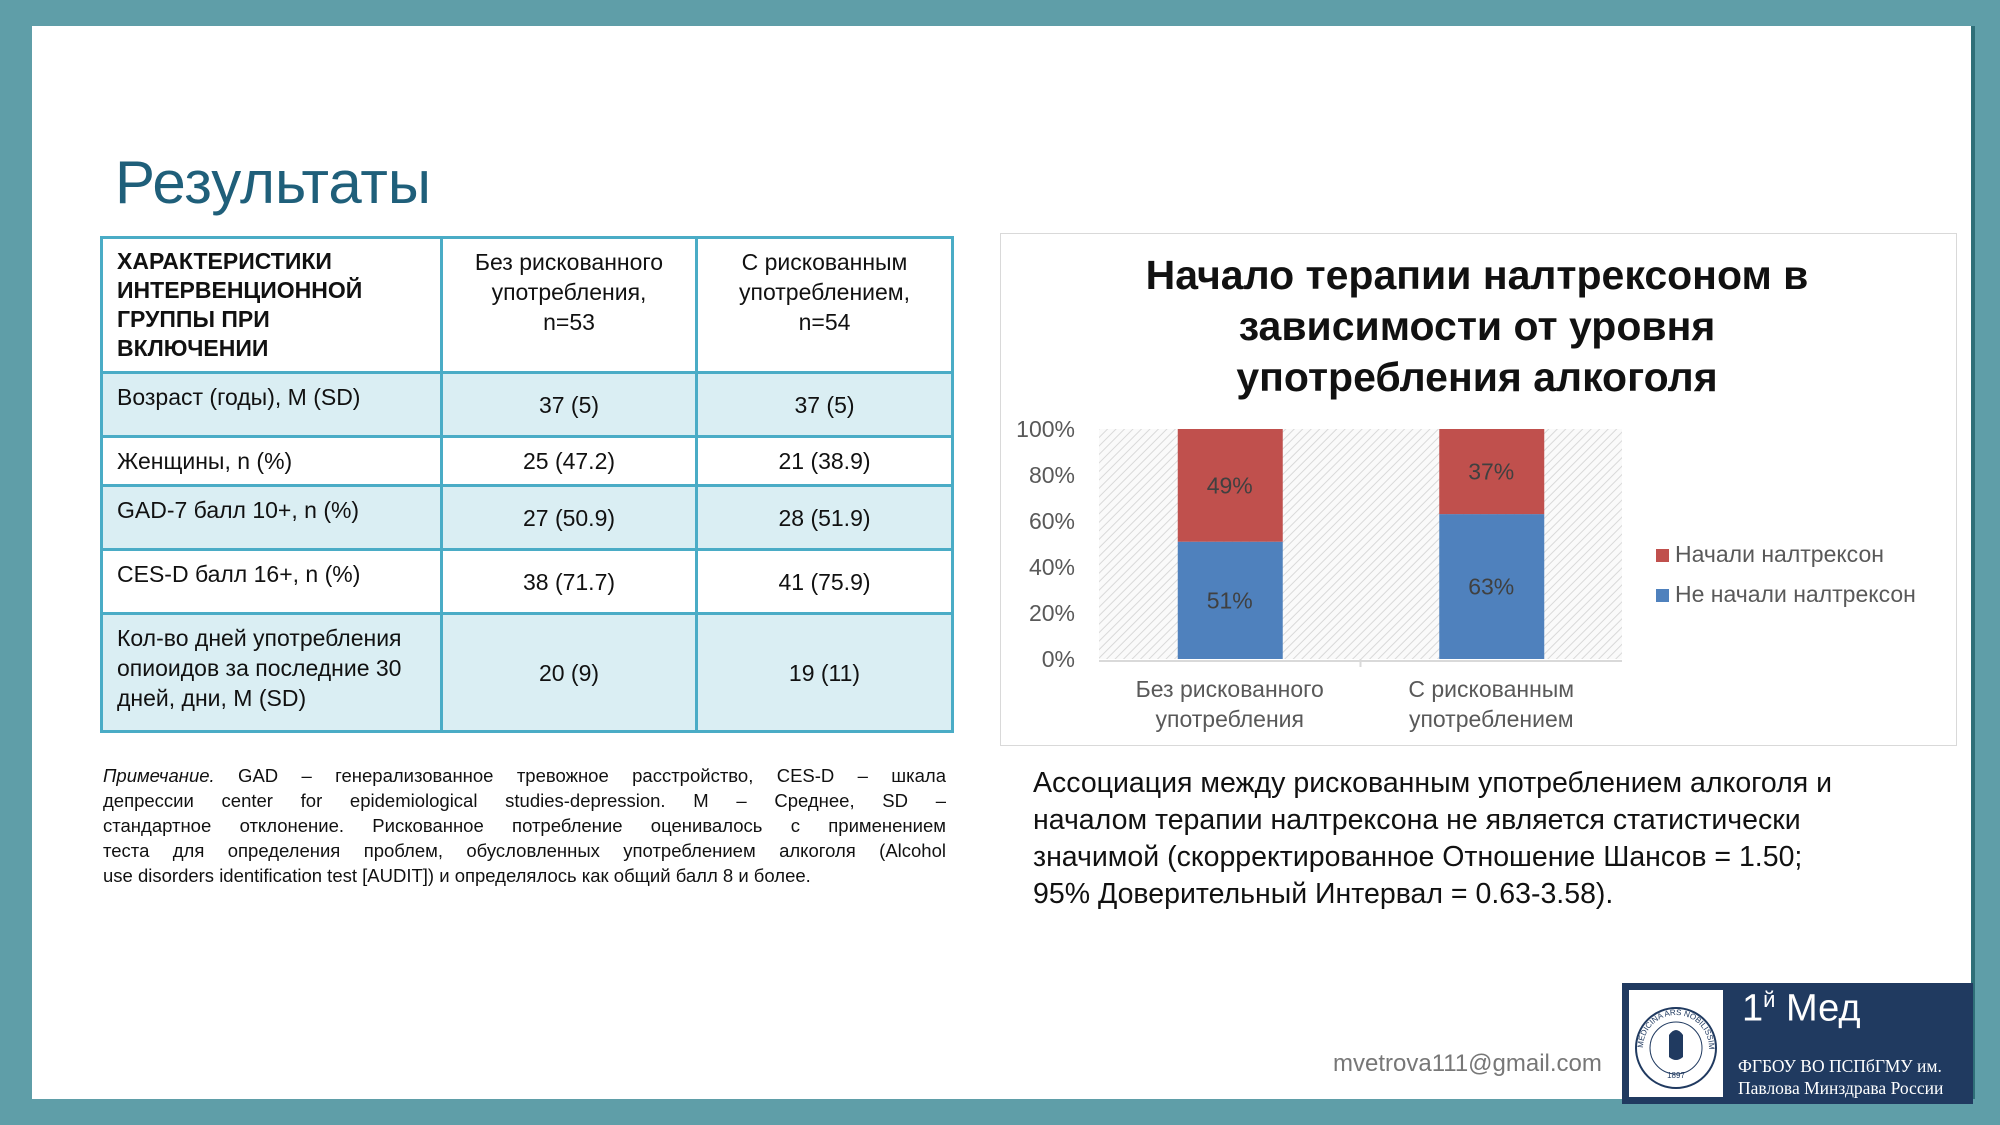  I want to click on label-cell: Женщины, n (%), so click(271, 461).